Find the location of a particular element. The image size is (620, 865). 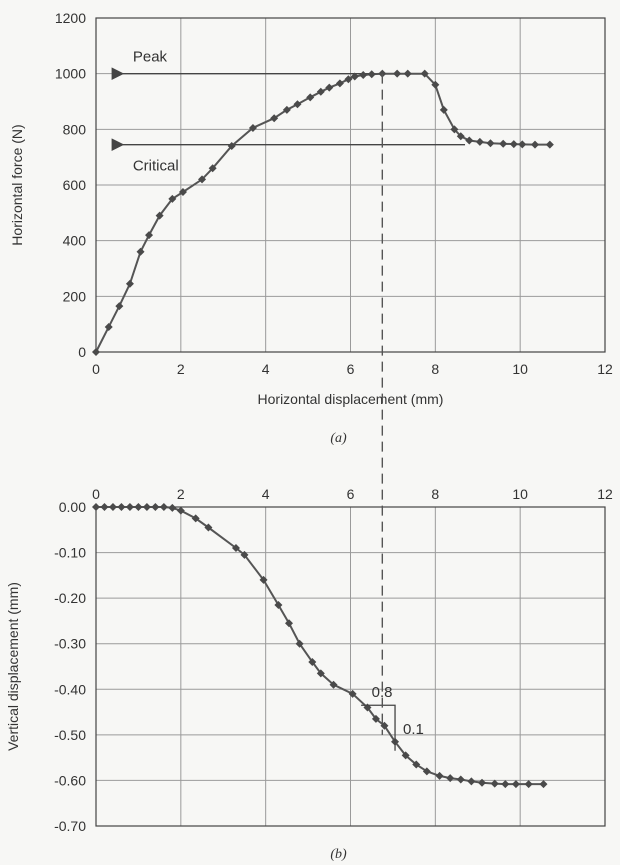

a-x-tick-label: 10 is located at coordinates (520, 369).